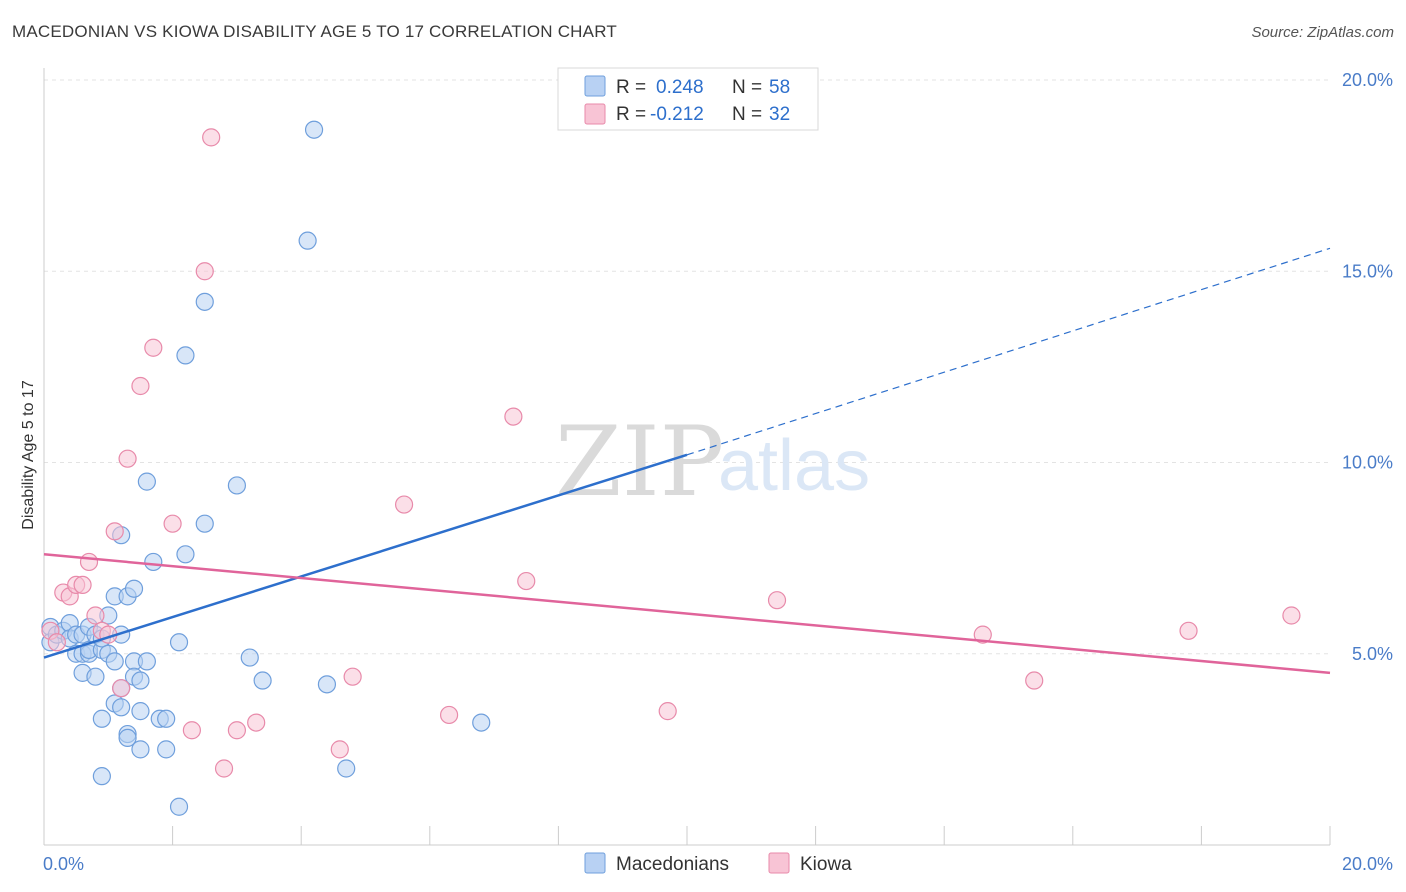  Describe the element at coordinates (826, 864) in the screenshot. I see `bottom-legend-label-kiowa: Kiowa` at that location.